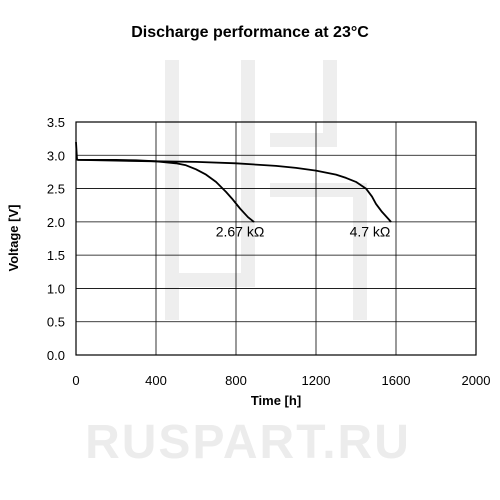  What do you see at coordinates (75, 380) in the screenshot?
I see `x-tick-label: 0` at bounding box center [75, 380].